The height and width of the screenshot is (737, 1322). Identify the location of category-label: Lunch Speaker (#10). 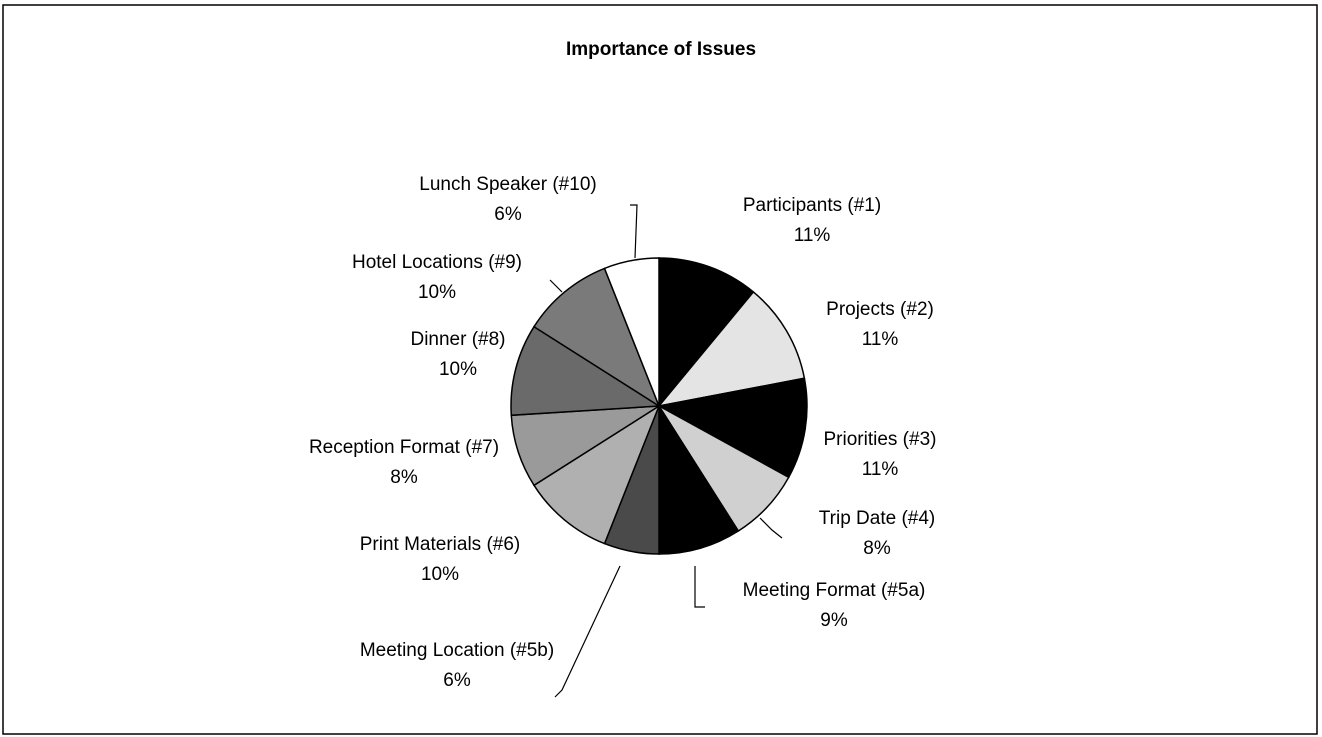
(508, 184).